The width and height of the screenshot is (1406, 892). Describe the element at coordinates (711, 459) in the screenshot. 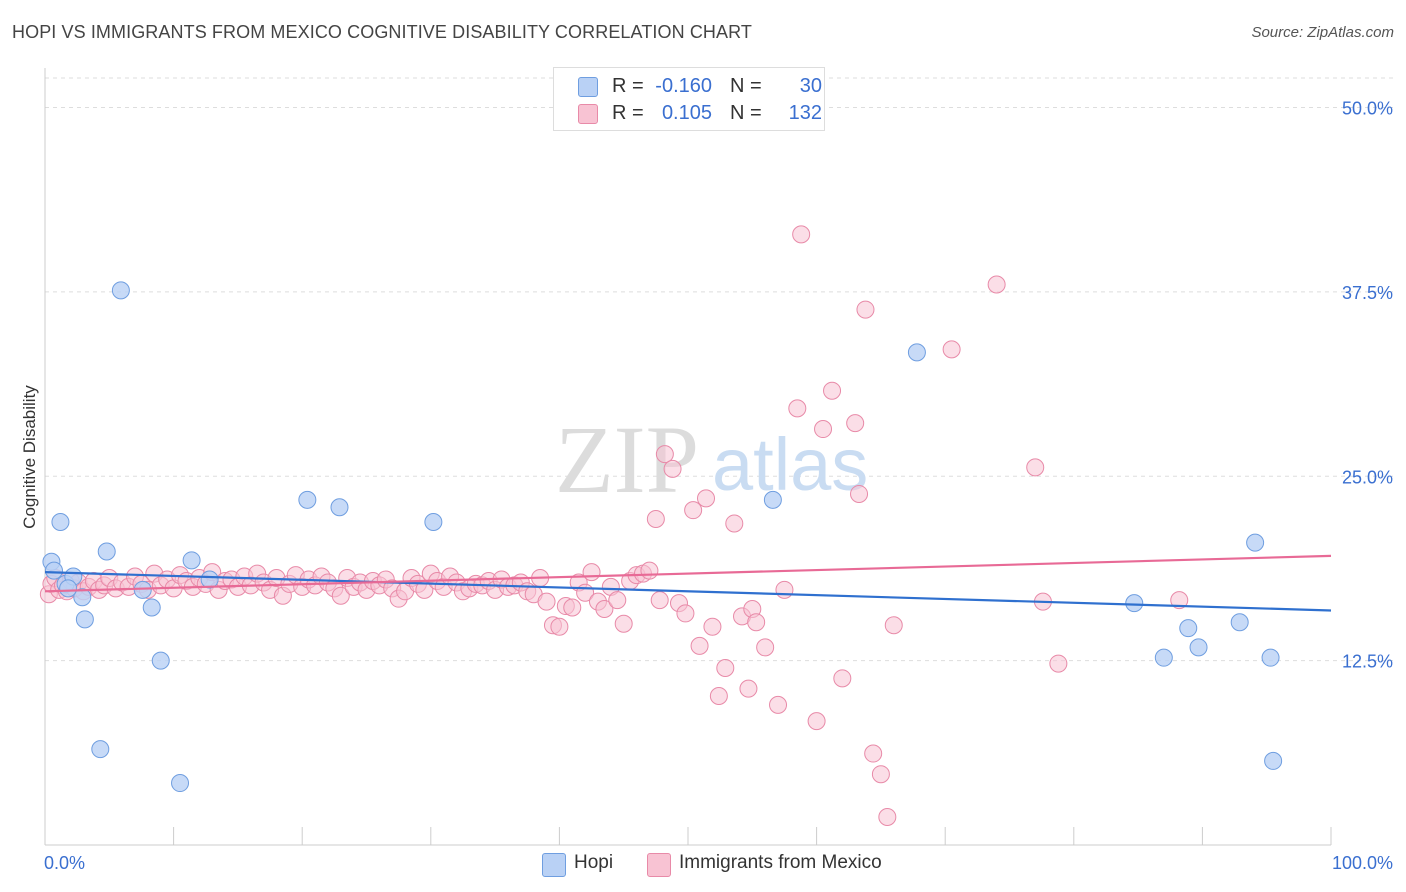

I see `watermark: ZIP atlas` at that location.